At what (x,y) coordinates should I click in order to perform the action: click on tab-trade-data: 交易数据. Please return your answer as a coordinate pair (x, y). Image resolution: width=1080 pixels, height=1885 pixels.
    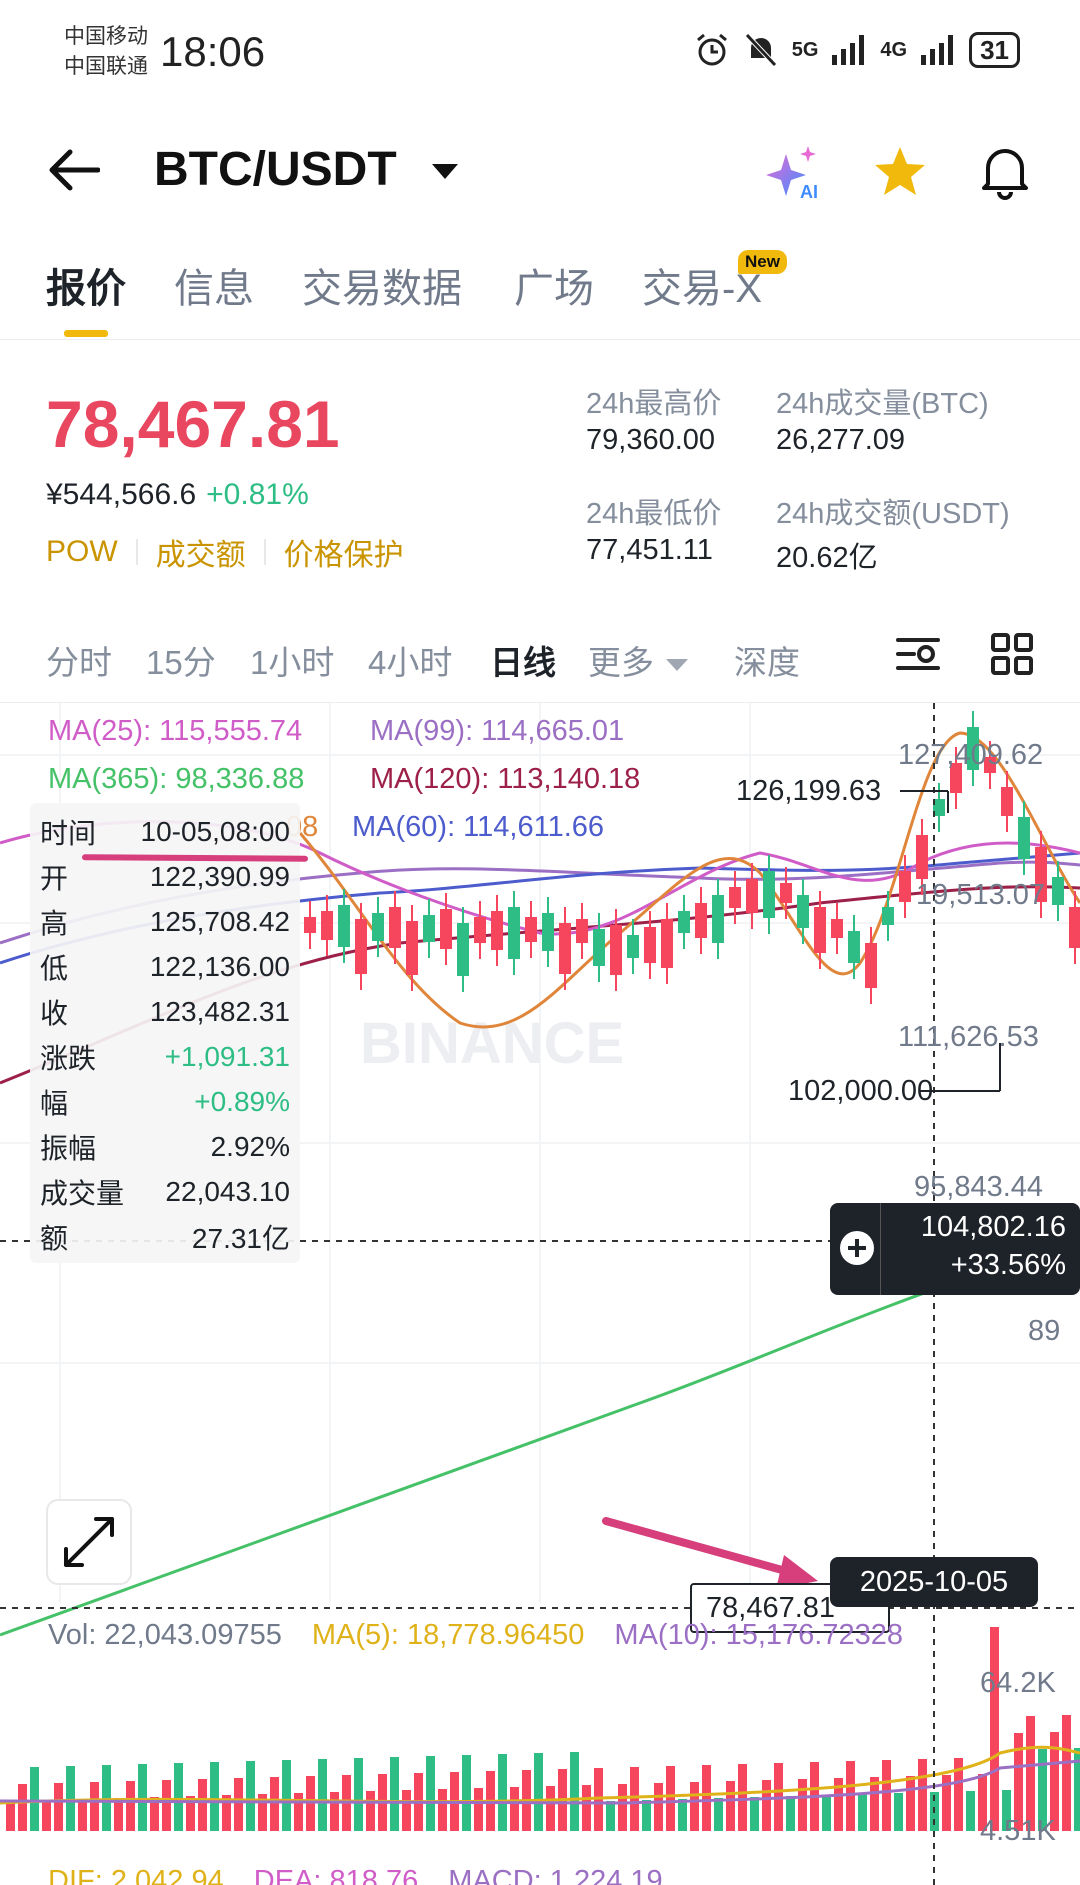
    Looking at the image, I should click on (382, 289).